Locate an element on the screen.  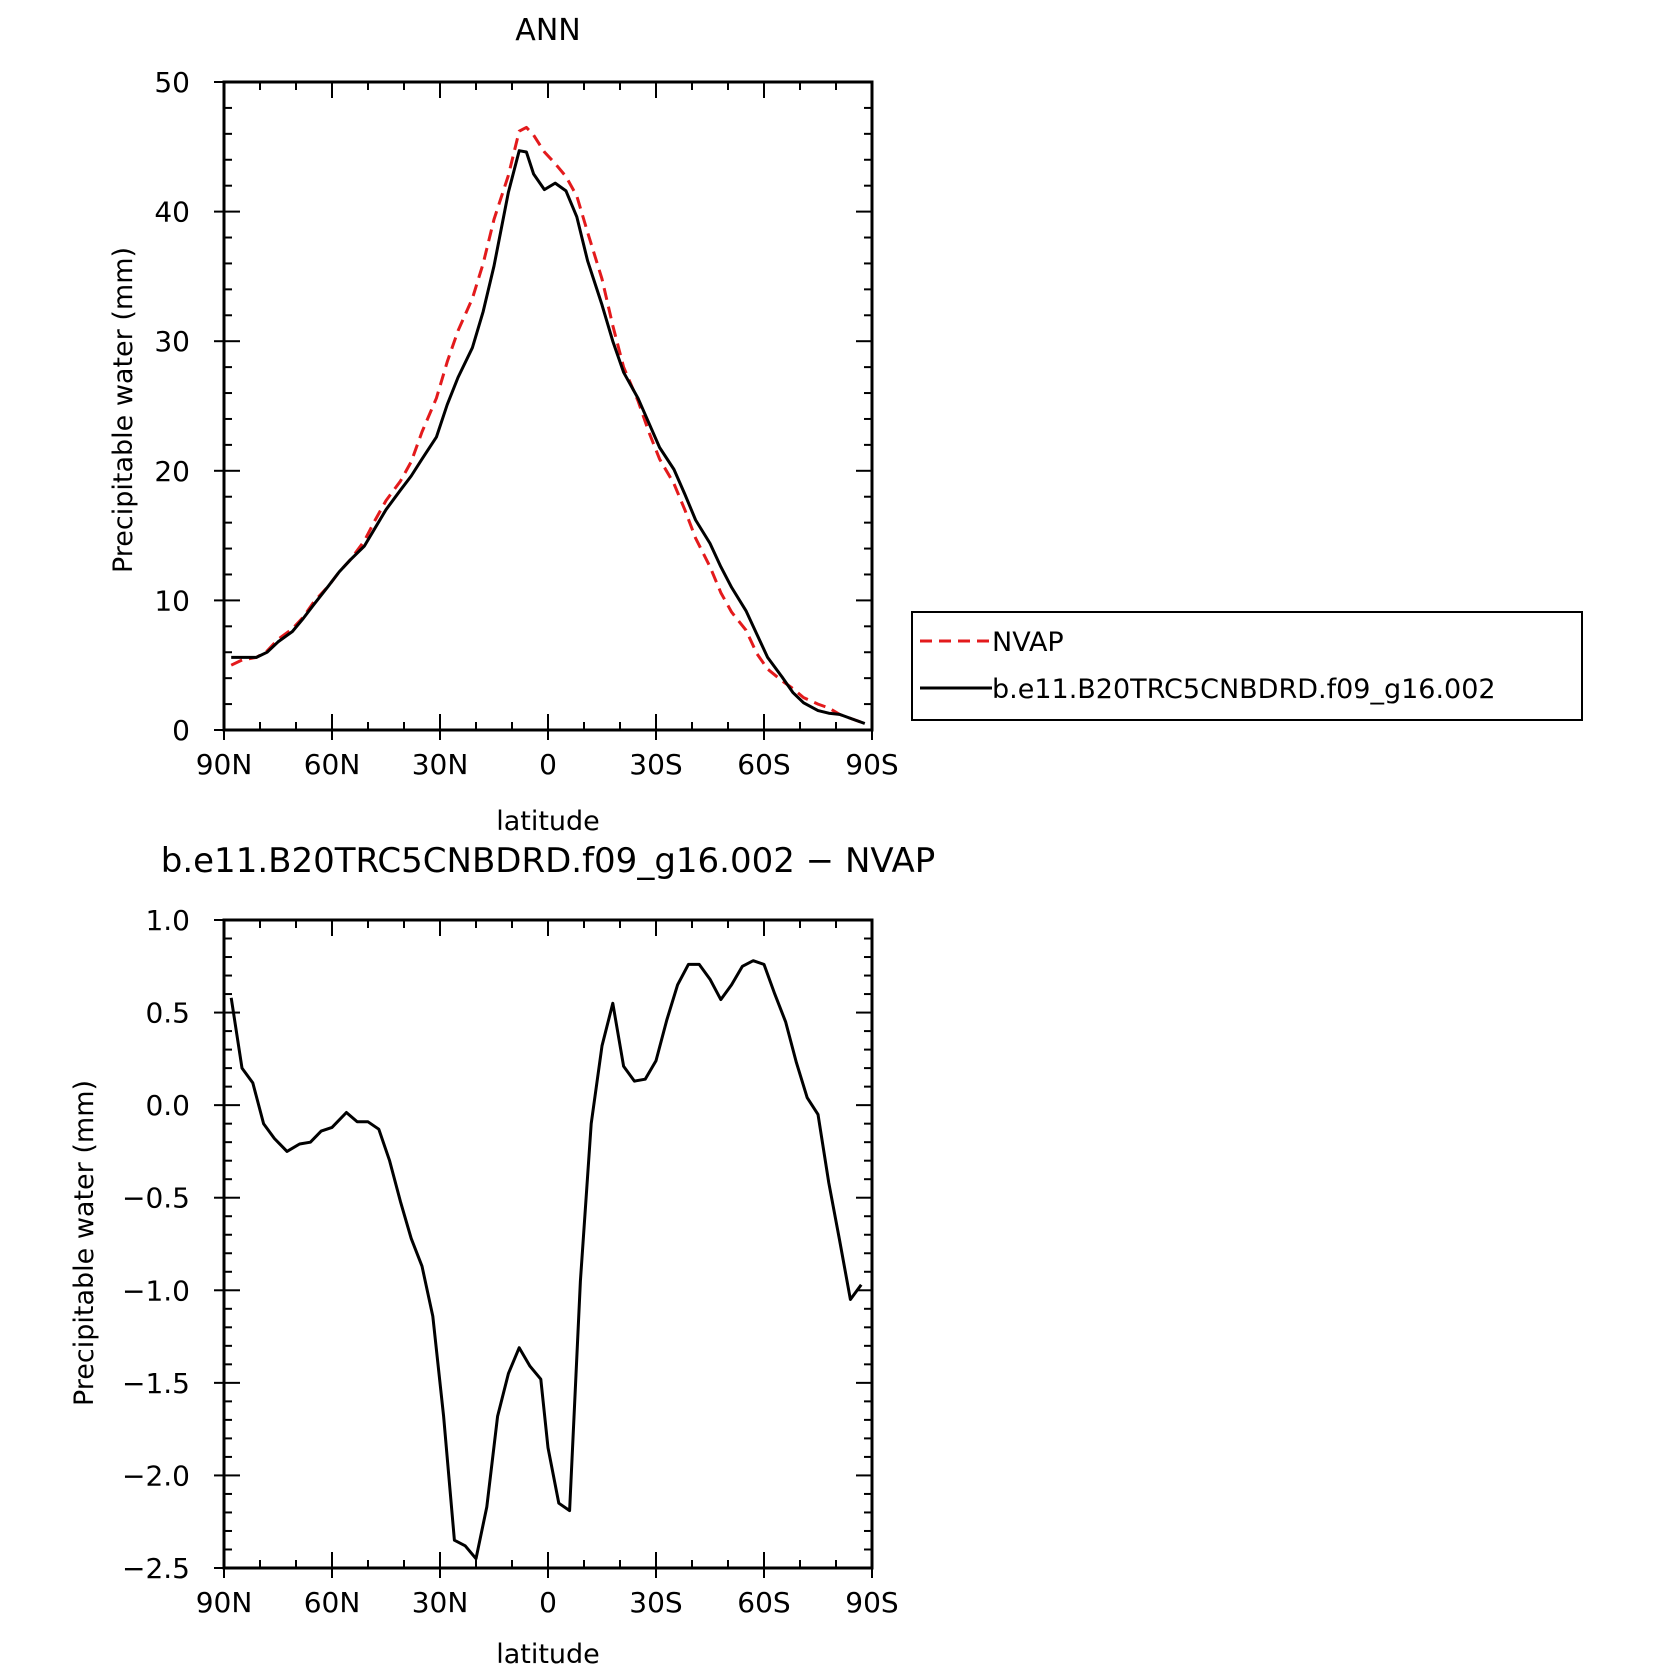
y-tick-label: 1.0 is located at coordinates (167, 920).